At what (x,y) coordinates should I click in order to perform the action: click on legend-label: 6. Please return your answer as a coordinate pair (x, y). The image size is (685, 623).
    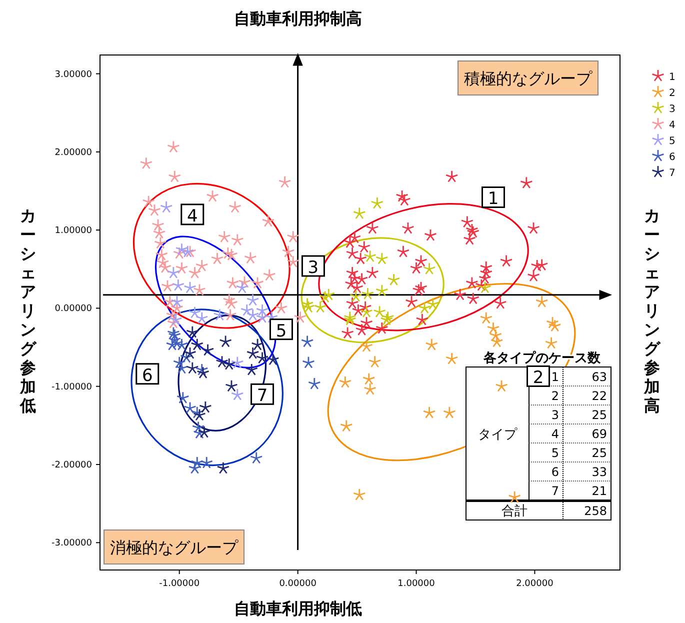
    Looking at the image, I should click on (672, 157).